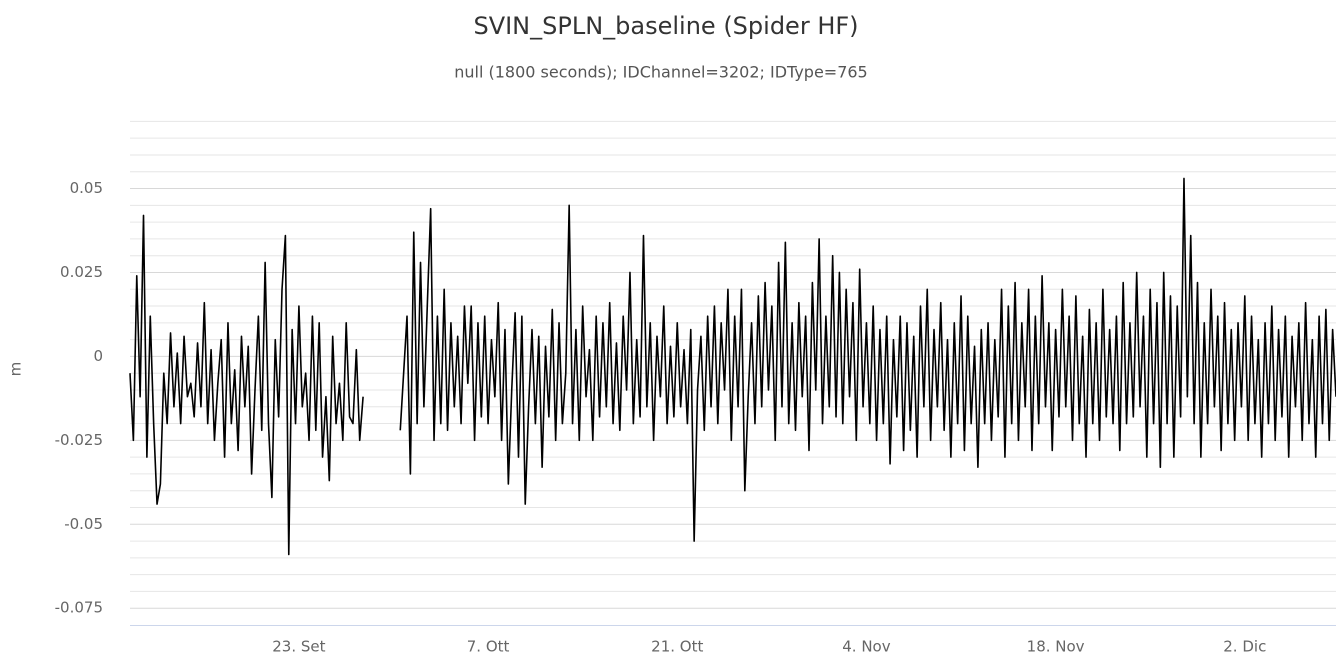 Image resolution: width=1336 pixels, height=657 pixels. Describe the element at coordinates (665, 26) in the screenshot. I see `chart-title: SVIN_SPLN_baseline (Spider HF)` at that location.